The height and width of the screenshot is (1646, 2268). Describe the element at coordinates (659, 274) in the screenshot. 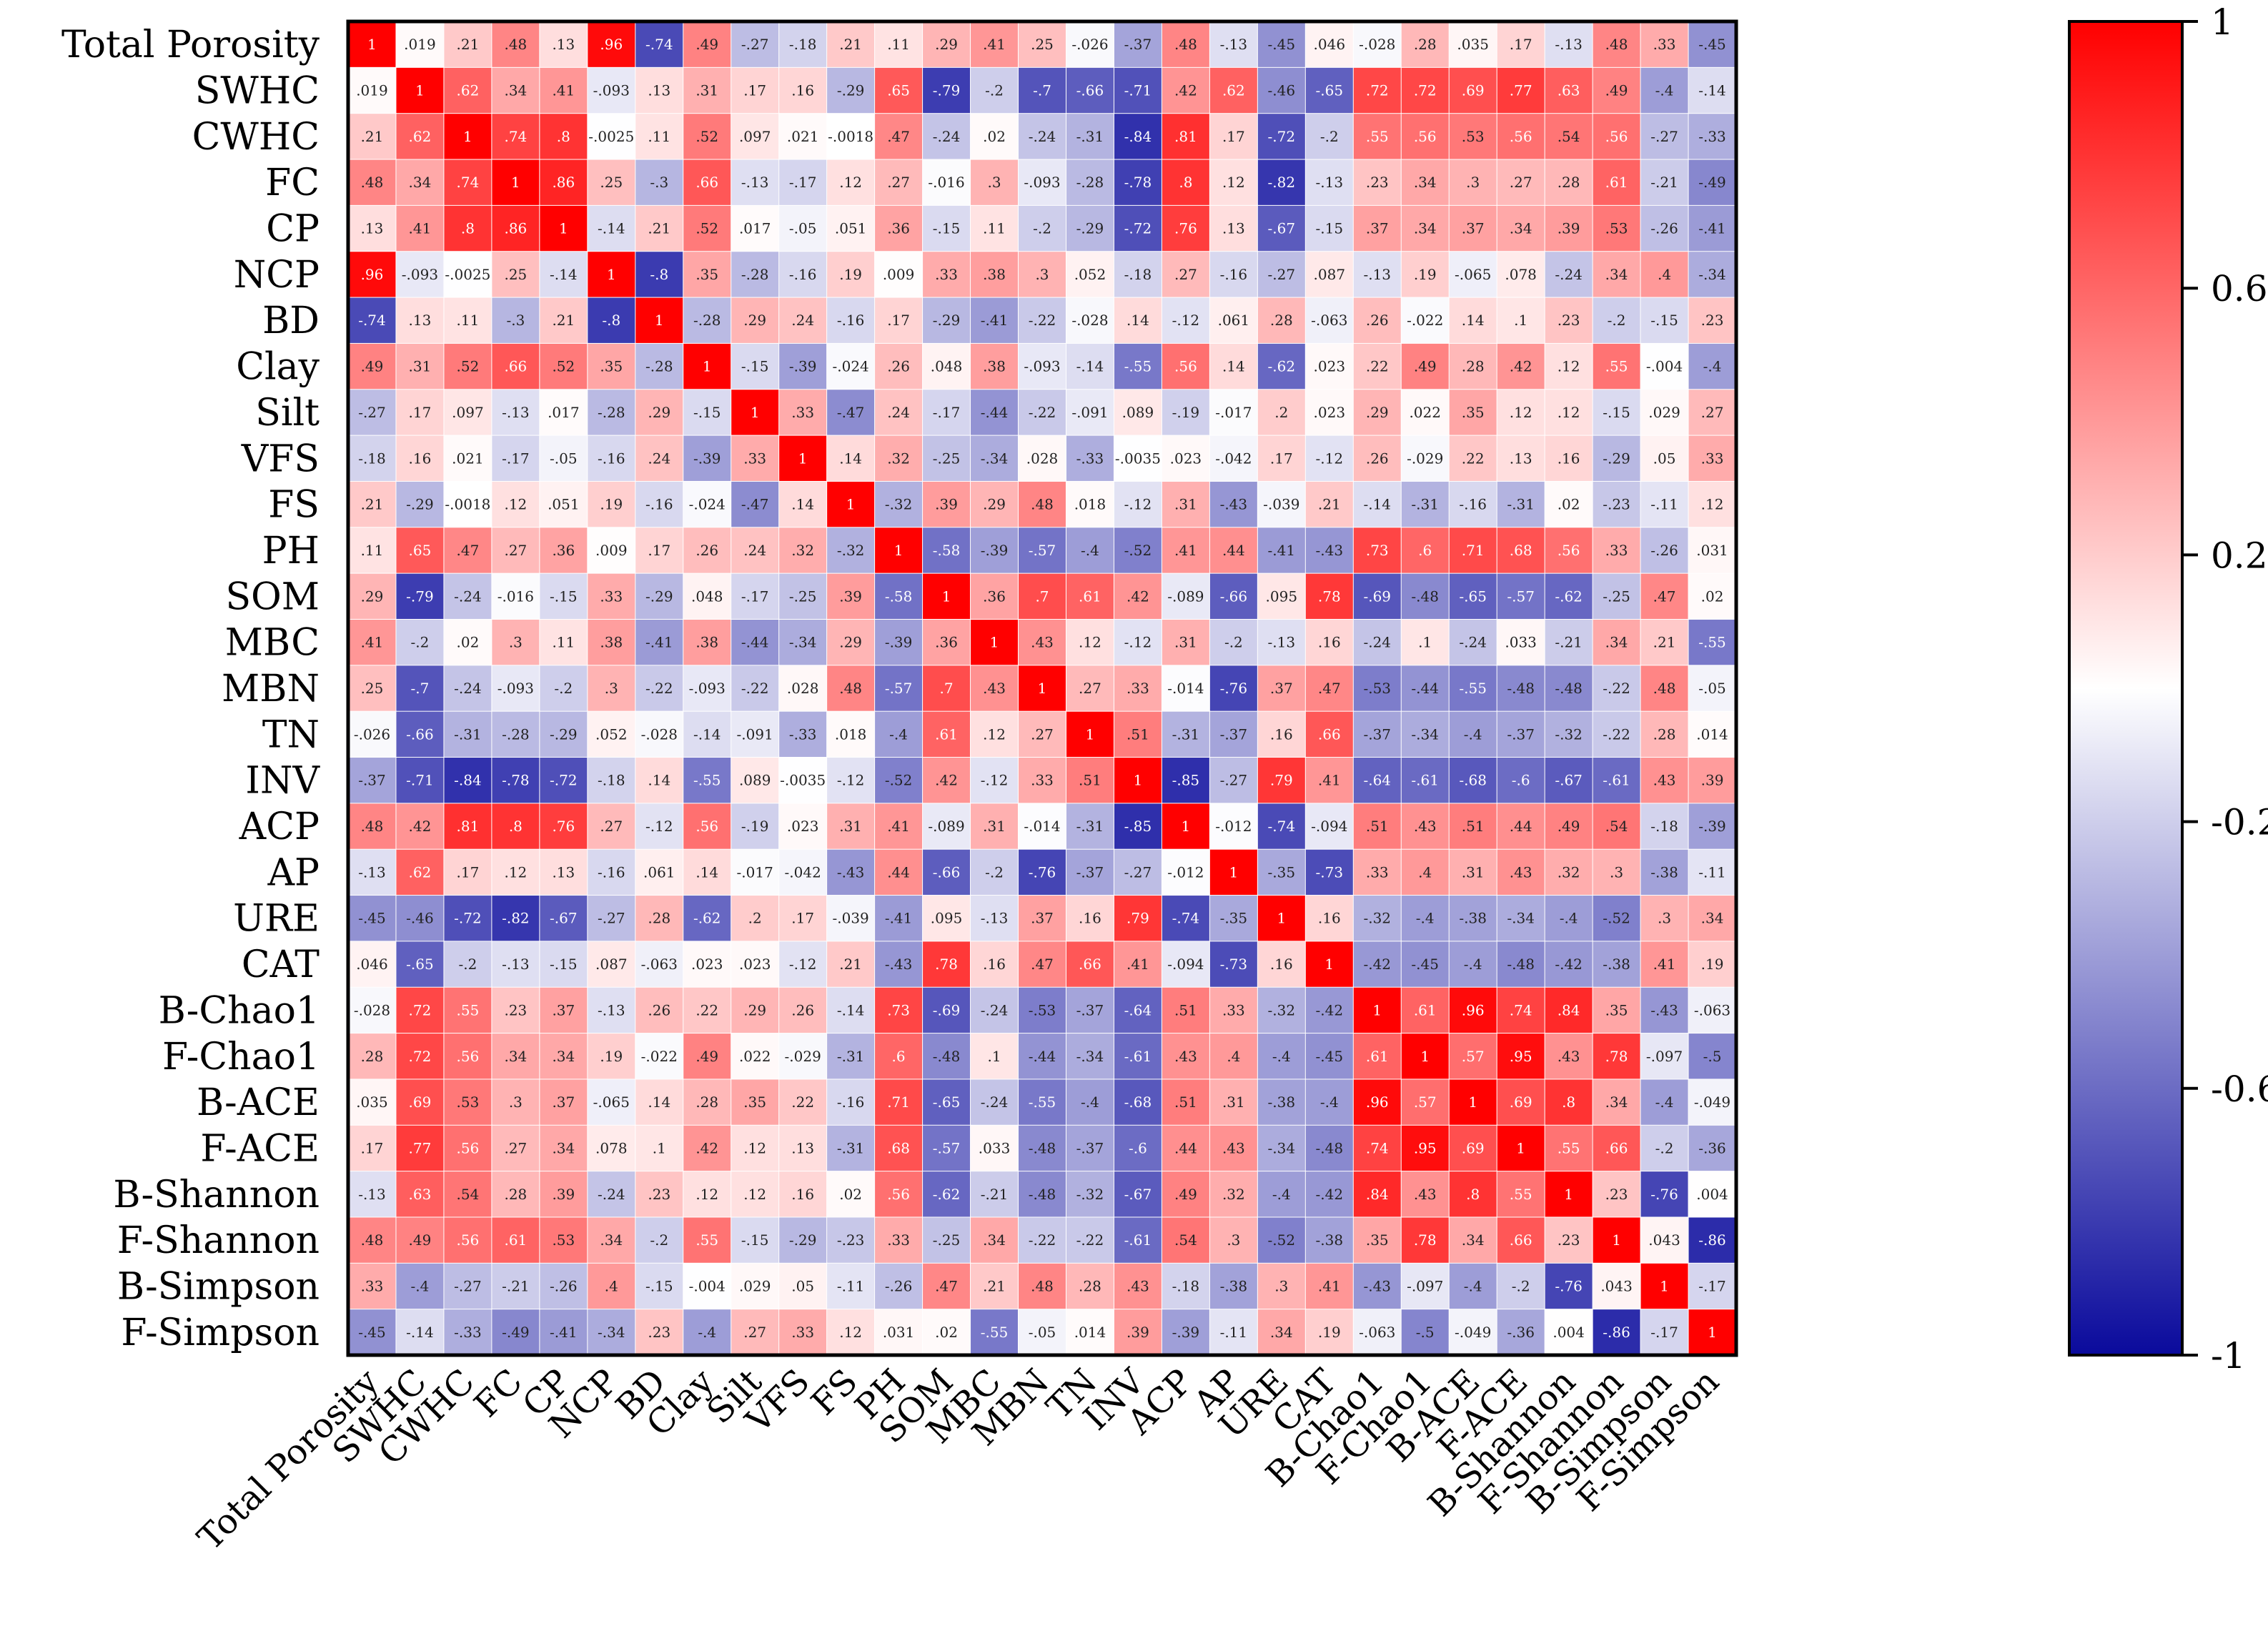

I see `cell-value-label: -.8` at that location.